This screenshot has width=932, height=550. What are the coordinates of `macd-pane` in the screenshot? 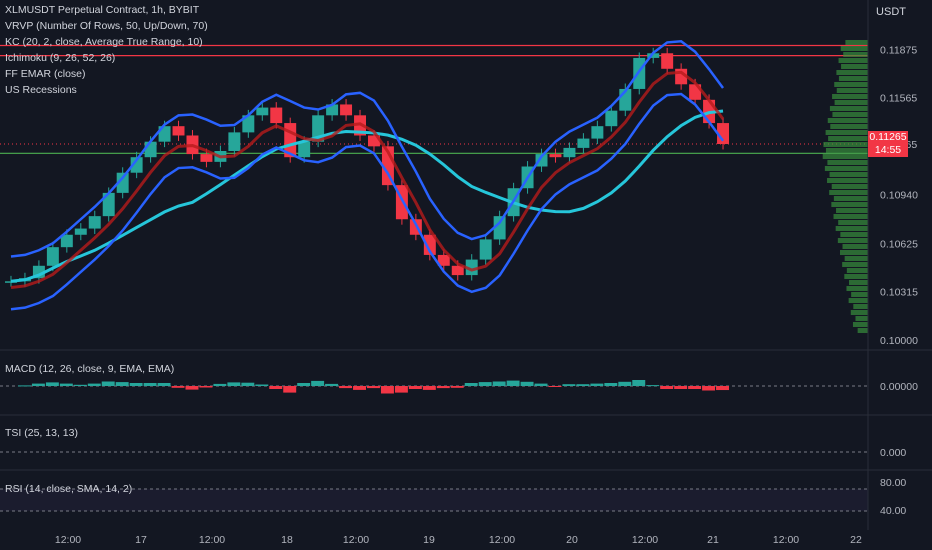 It's located at (434, 387).